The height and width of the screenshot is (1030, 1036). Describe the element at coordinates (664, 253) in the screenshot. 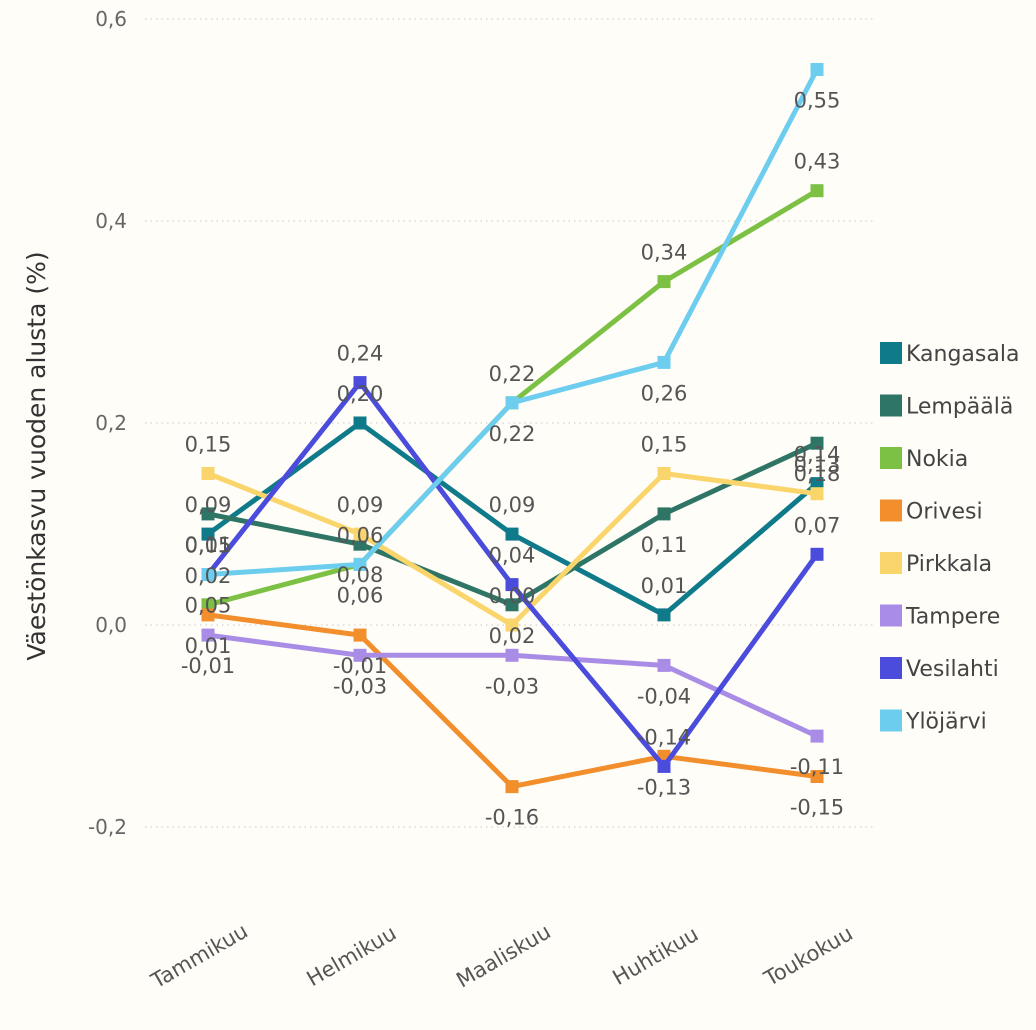

I see `data-label: 0,34` at that location.